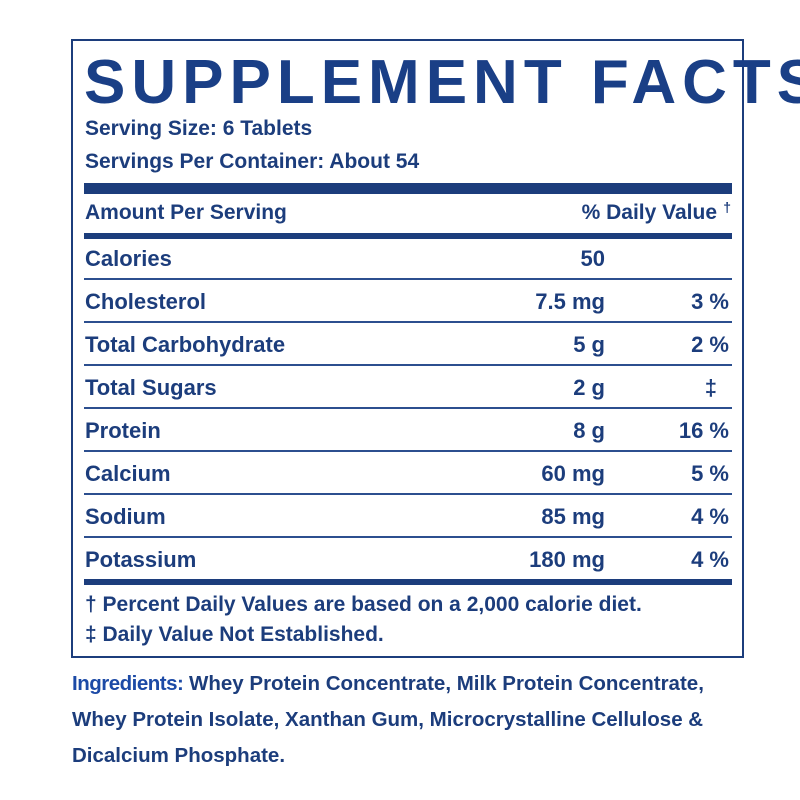 This screenshot has height=800, width=800. What do you see at coordinates (589, 387) in the screenshot?
I see `nutrient-amount: 2 g` at bounding box center [589, 387].